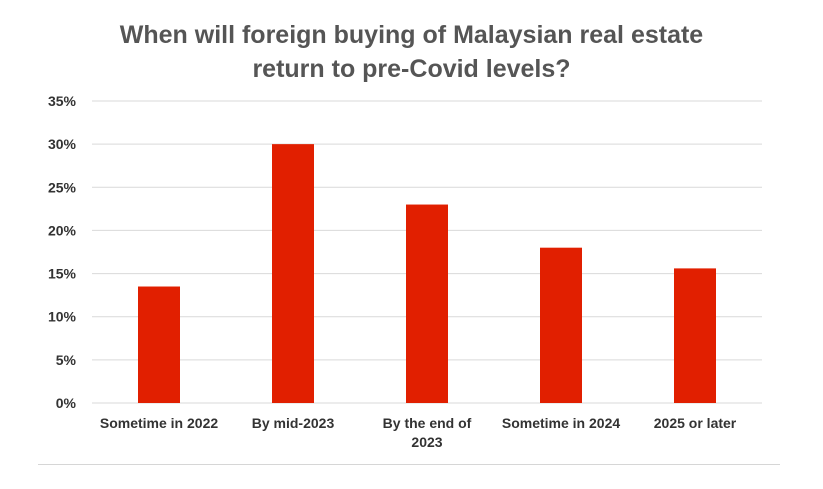 The image size is (823, 489). Describe the element at coordinates (62, 252) in the screenshot. I see `y-axis-tick-labels: 0% 5% 10% 15% 20% 25% 30% 35%` at that location.